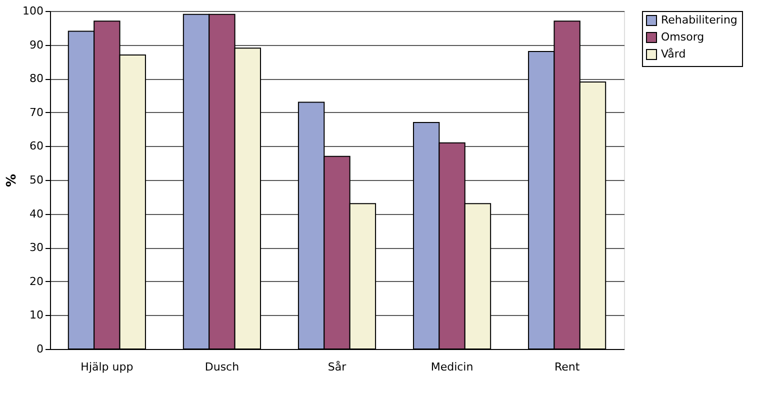 This screenshot has height=406, width=764. Describe the element at coordinates (337, 367) in the screenshot. I see `x-tick-label: Sår` at that location.